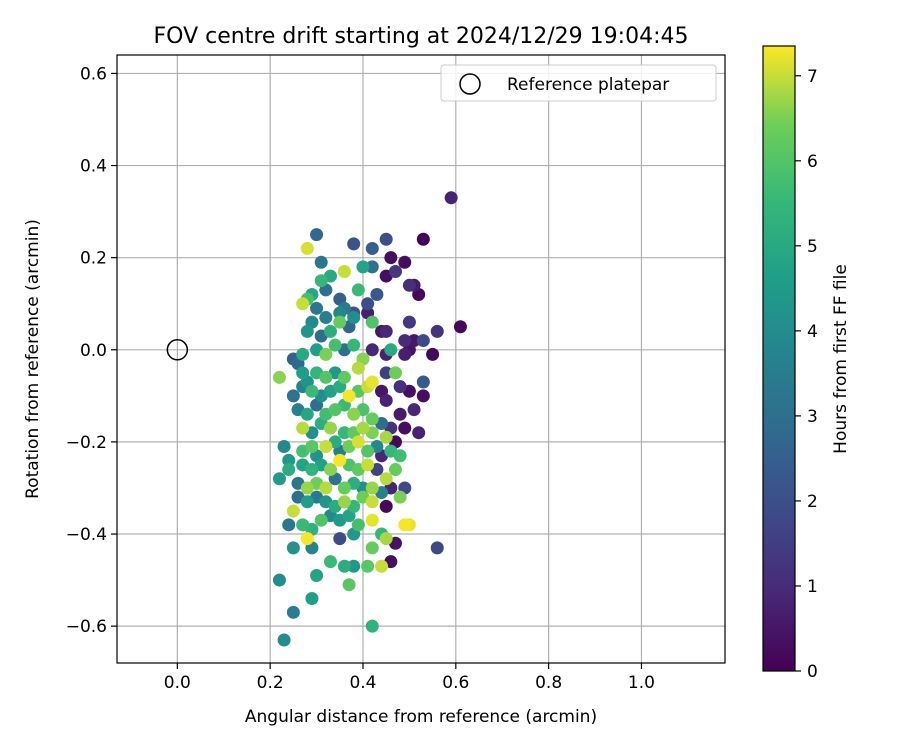 The image size is (900, 750). Describe the element at coordinates (812, 417) in the screenshot. I see `colorbar-tick-label: 3` at that location.